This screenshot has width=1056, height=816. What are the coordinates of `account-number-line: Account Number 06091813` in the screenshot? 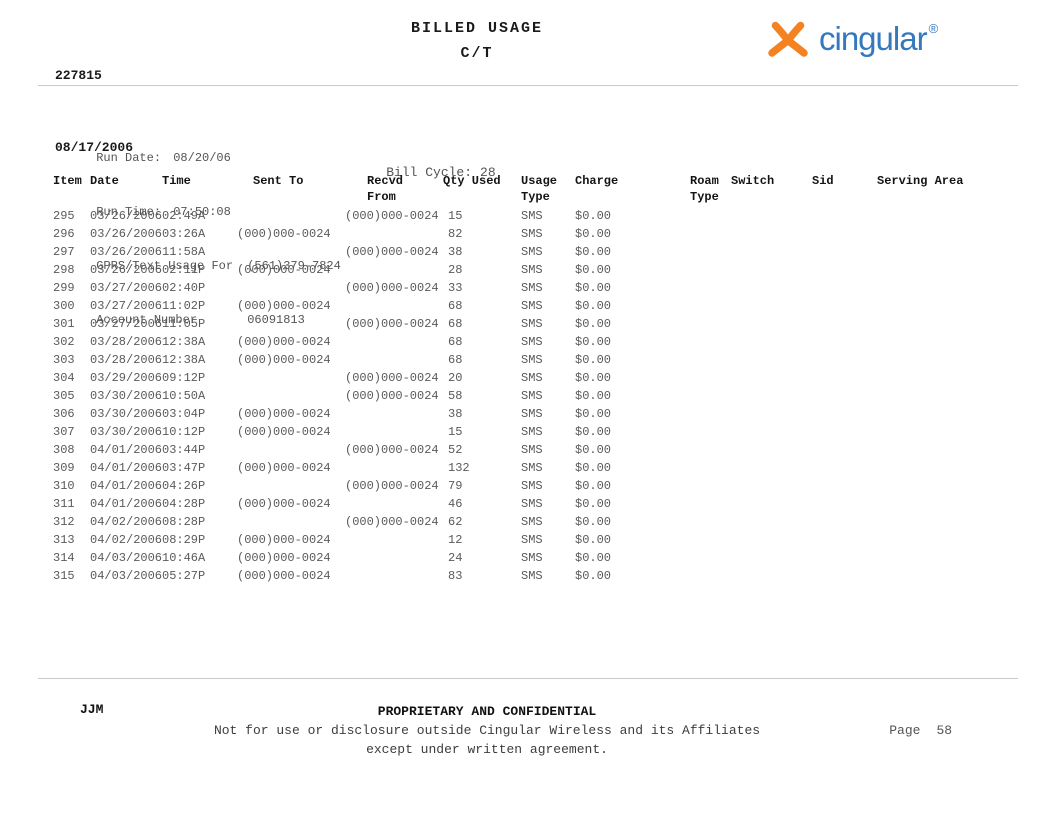 It's located at (197, 310).